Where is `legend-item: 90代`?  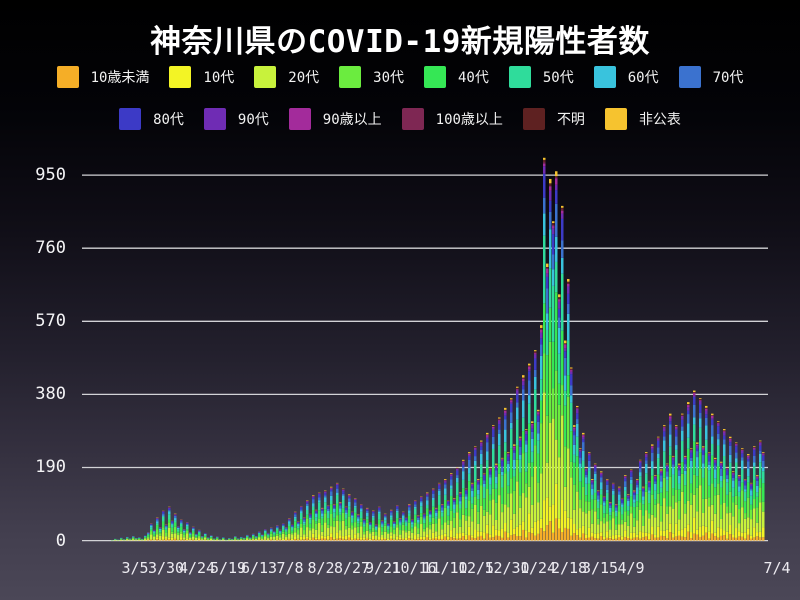
legend-item: 90代 is located at coordinates (236, 119).